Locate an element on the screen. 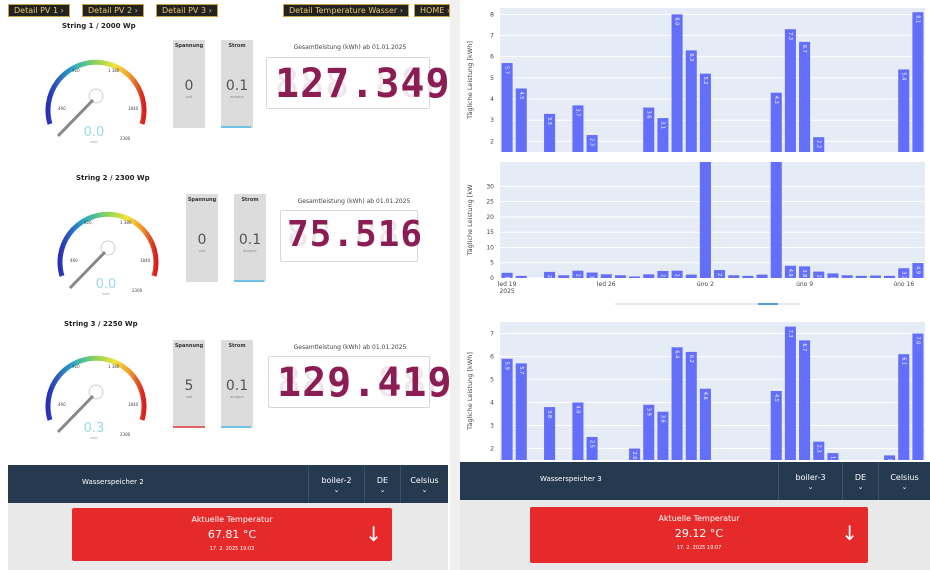  y-tick-label: 3 is located at coordinates (492, 426).